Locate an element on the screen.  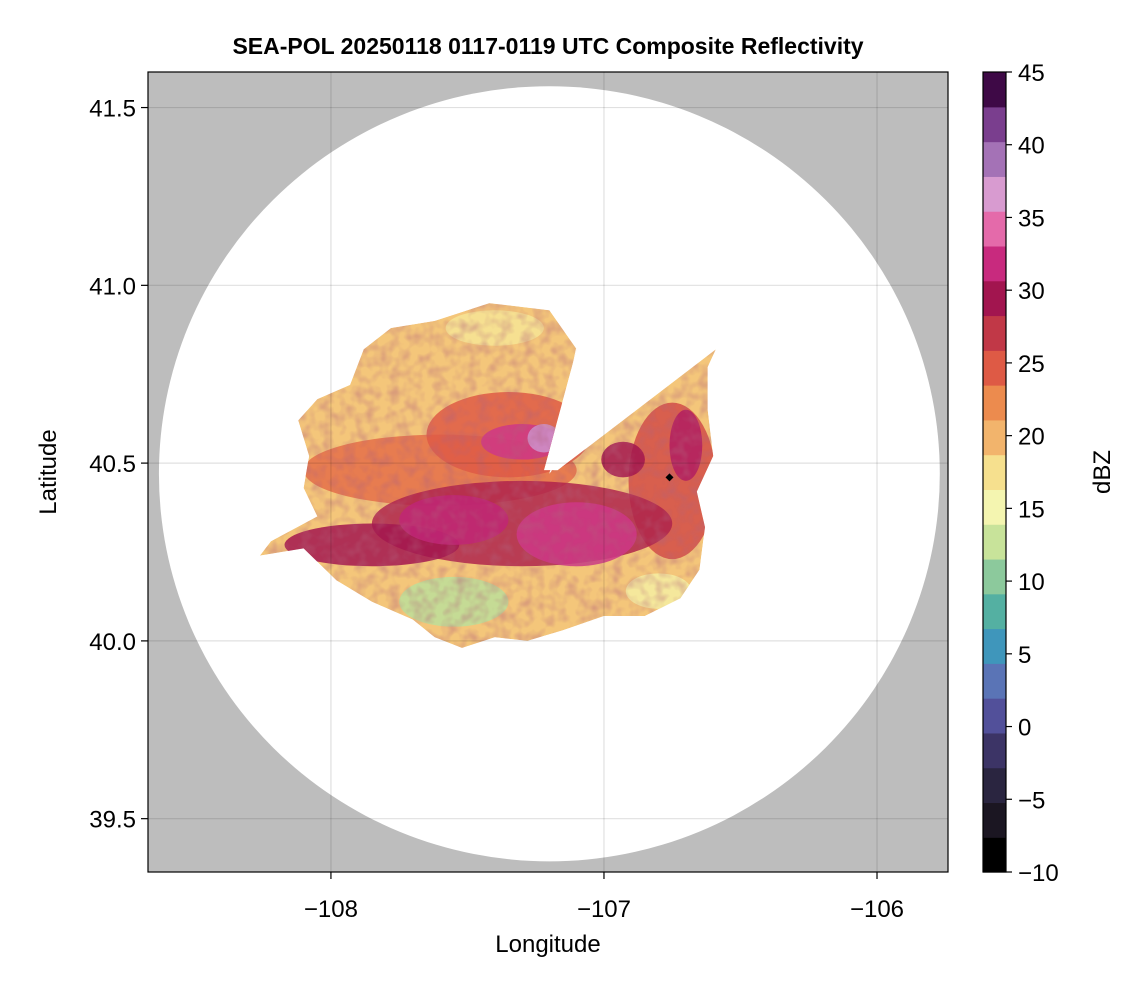
x-tick-label: −107 is located at coordinates (604, 909).